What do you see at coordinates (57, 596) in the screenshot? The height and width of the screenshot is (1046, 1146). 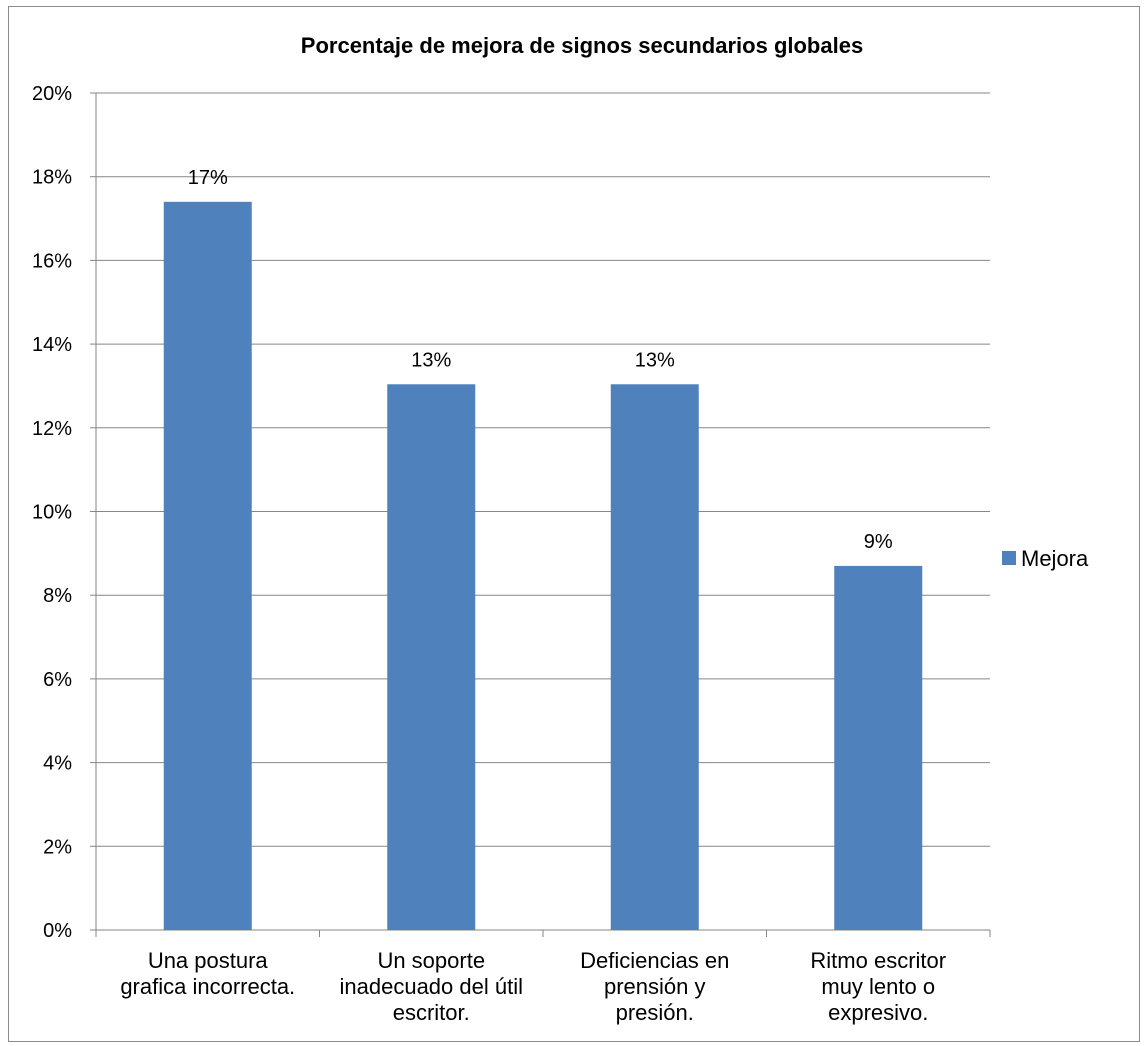 I see `y-tick-label: 8%` at bounding box center [57, 596].